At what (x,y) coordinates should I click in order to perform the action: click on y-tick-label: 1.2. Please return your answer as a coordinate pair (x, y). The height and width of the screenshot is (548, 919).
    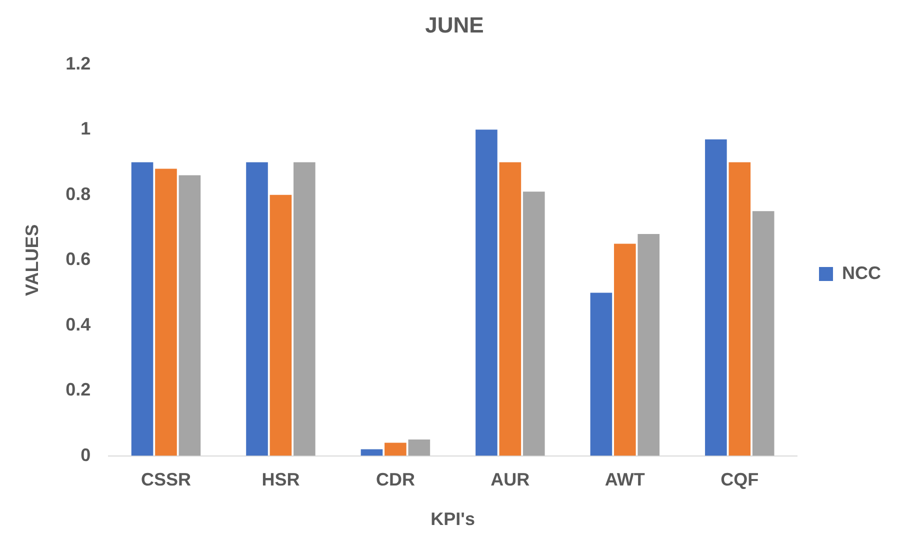
    Looking at the image, I should click on (78, 63).